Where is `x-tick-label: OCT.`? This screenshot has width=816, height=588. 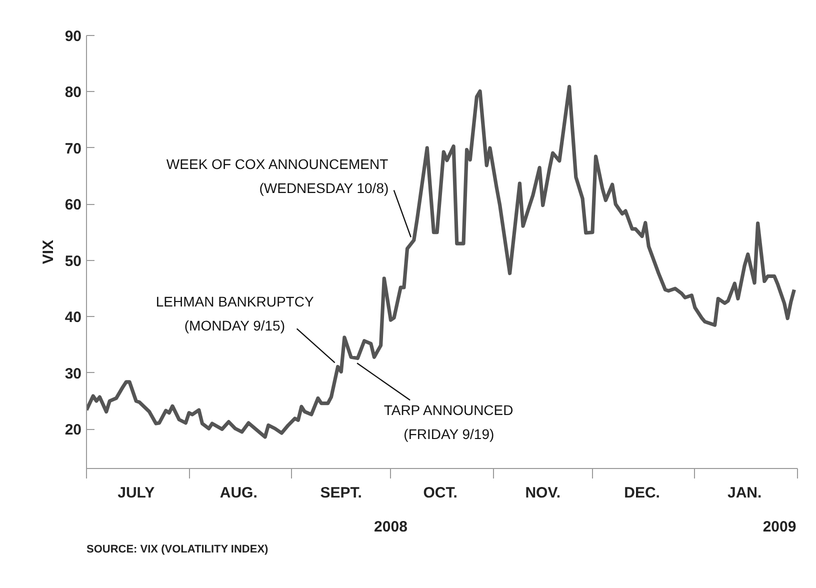
x-tick-label: OCT. is located at coordinates (440, 493).